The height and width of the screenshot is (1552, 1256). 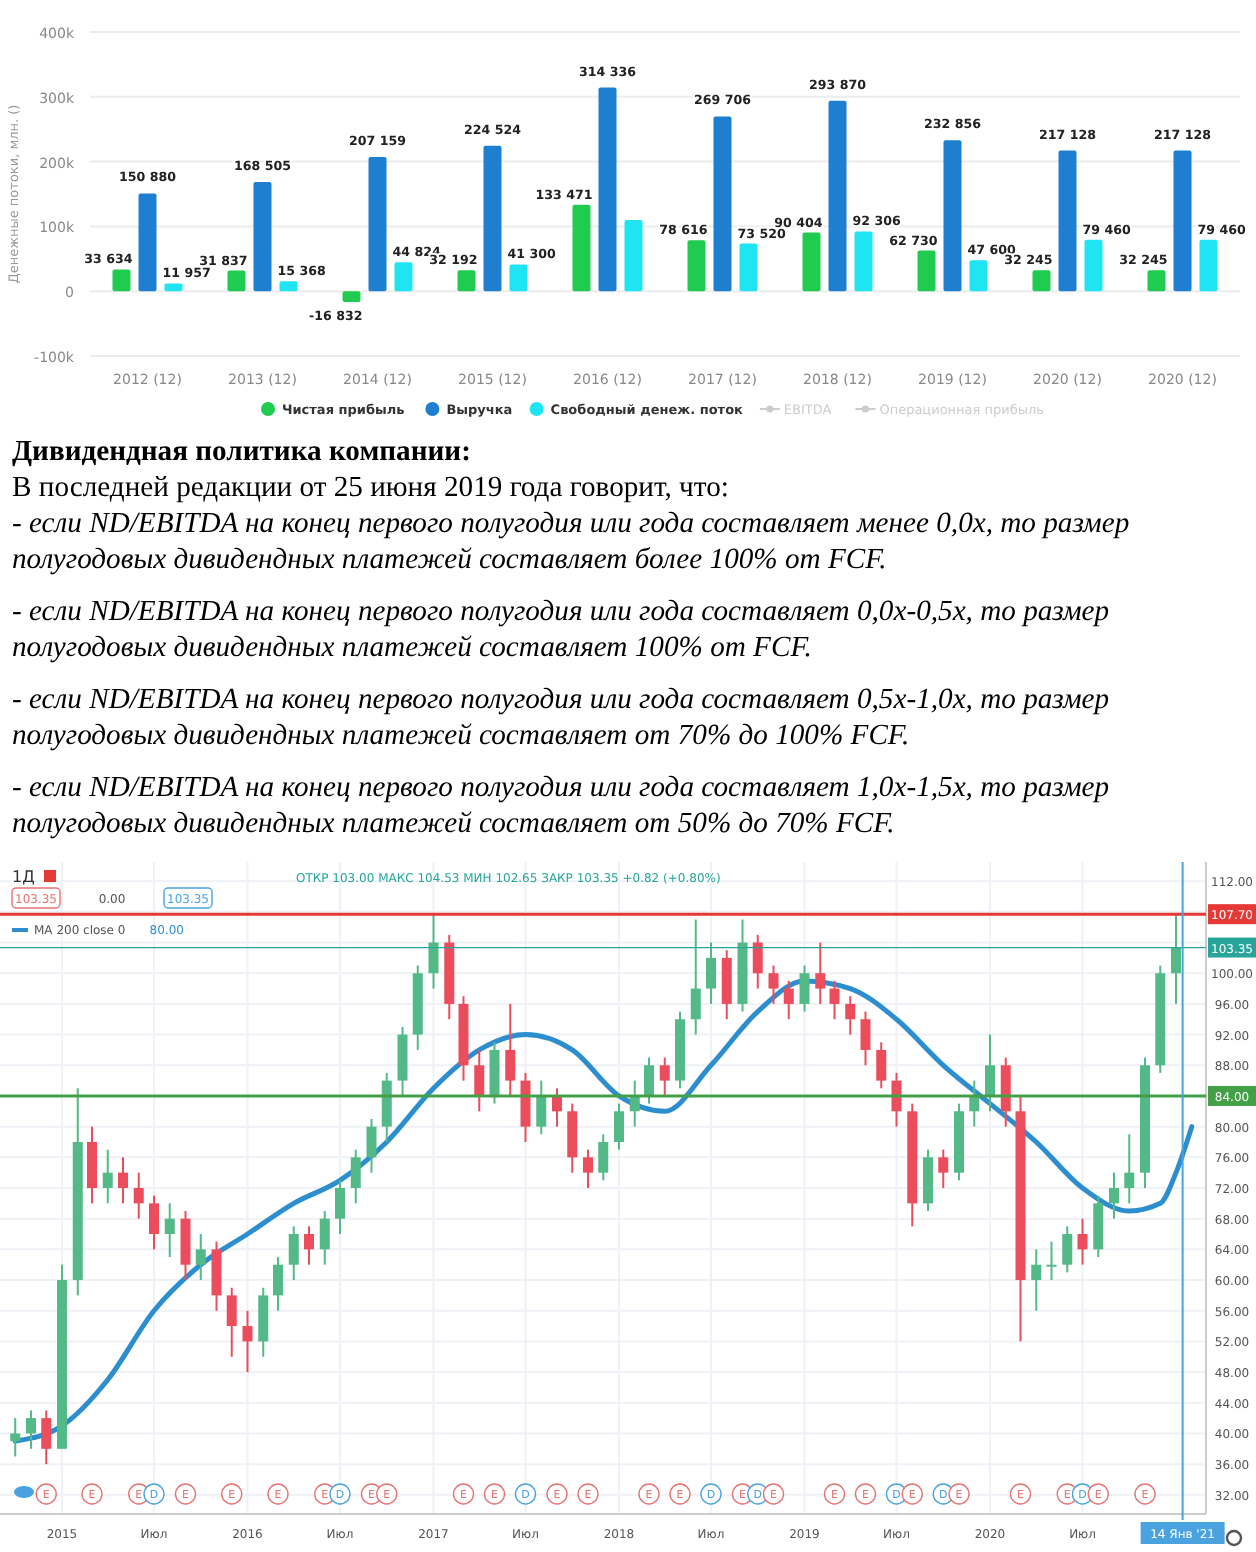 I want to click on text: - если ND/EBITDA на конец первого полугодия или года составляет 0,5x-1,0x, то размер полугодовых дивидендных платежей составляет от 70% до 100% FCF., so click(x=562, y=718).